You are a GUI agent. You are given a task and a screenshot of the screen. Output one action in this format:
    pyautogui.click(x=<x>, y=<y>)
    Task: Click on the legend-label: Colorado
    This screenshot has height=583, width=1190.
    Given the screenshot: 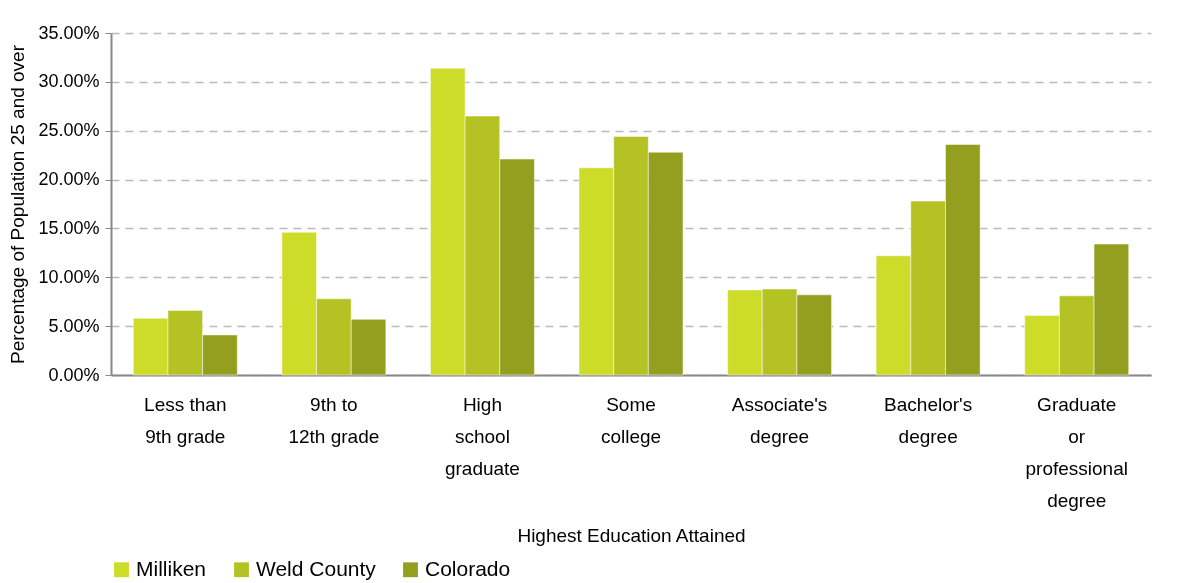 What is the action you would take?
    pyautogui.click(x=468, y=568)
    